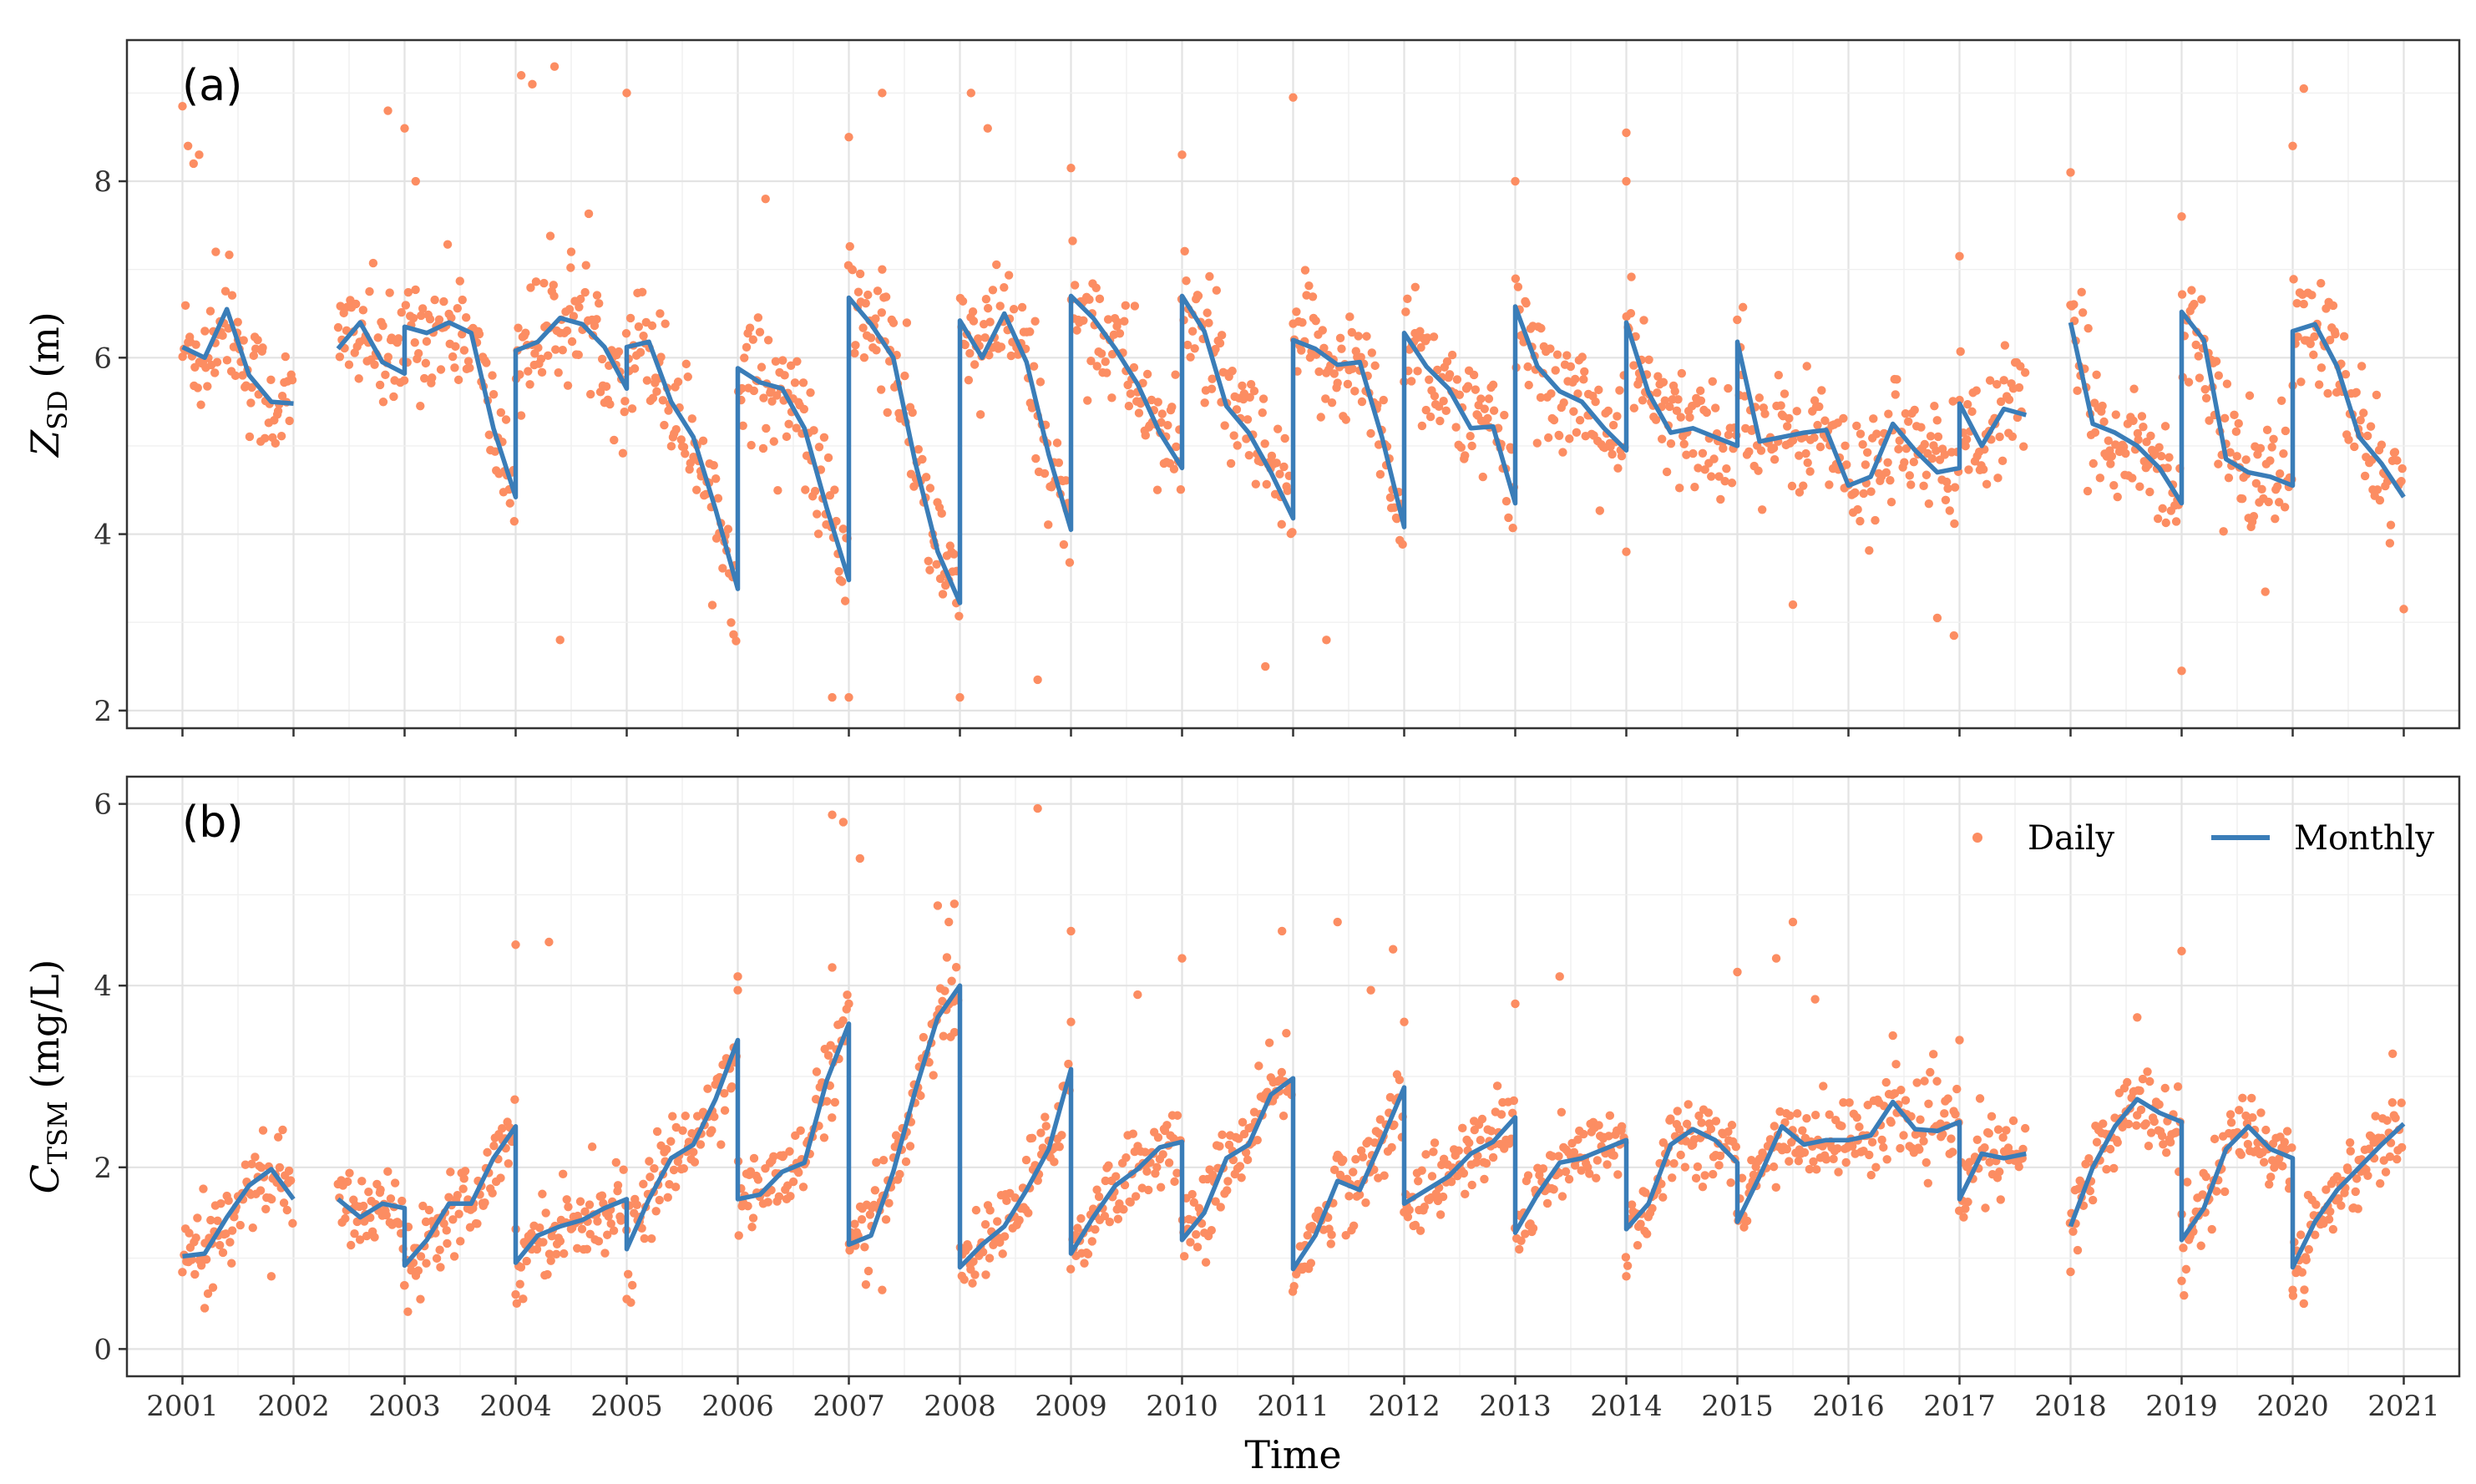 This screenshot has height=1484, width=2476. Describe the element at coordinates (110, 446) in the screenshot. I see `panel-a-y-ticks: 2 4 6 8` at that location.